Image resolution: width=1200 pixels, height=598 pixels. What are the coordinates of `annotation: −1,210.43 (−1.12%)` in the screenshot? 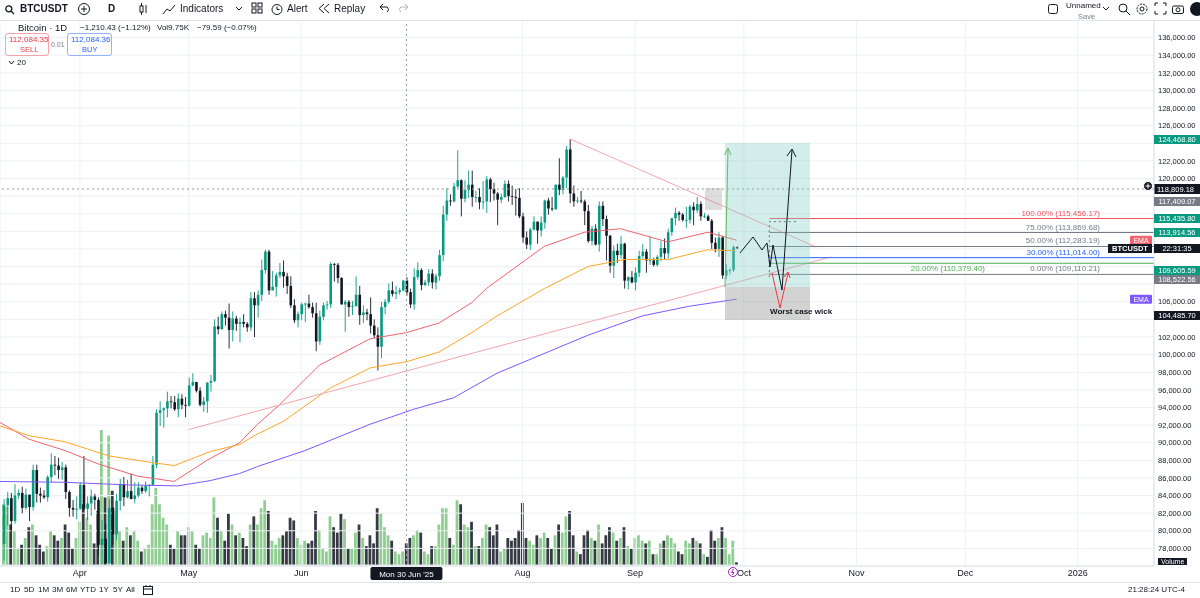 It's located at (115, 28).